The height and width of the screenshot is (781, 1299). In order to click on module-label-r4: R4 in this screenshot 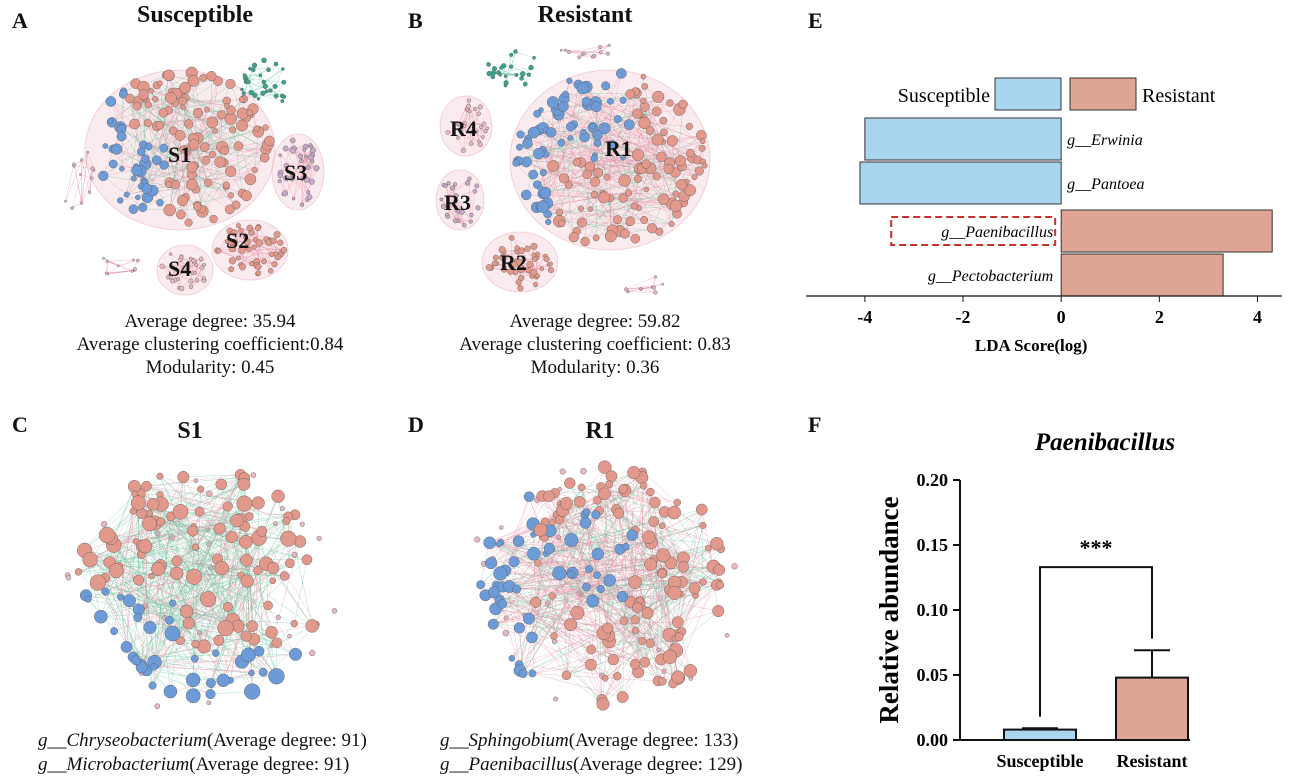, I will do `click(463, 128)`.